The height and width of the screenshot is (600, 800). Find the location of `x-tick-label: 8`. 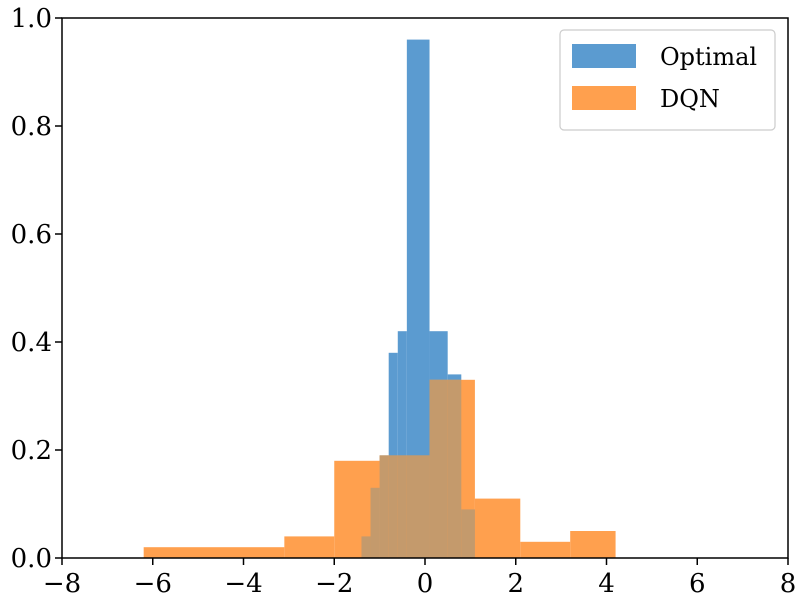

x-tick-label: 8 is located at coordinates (788, 584).